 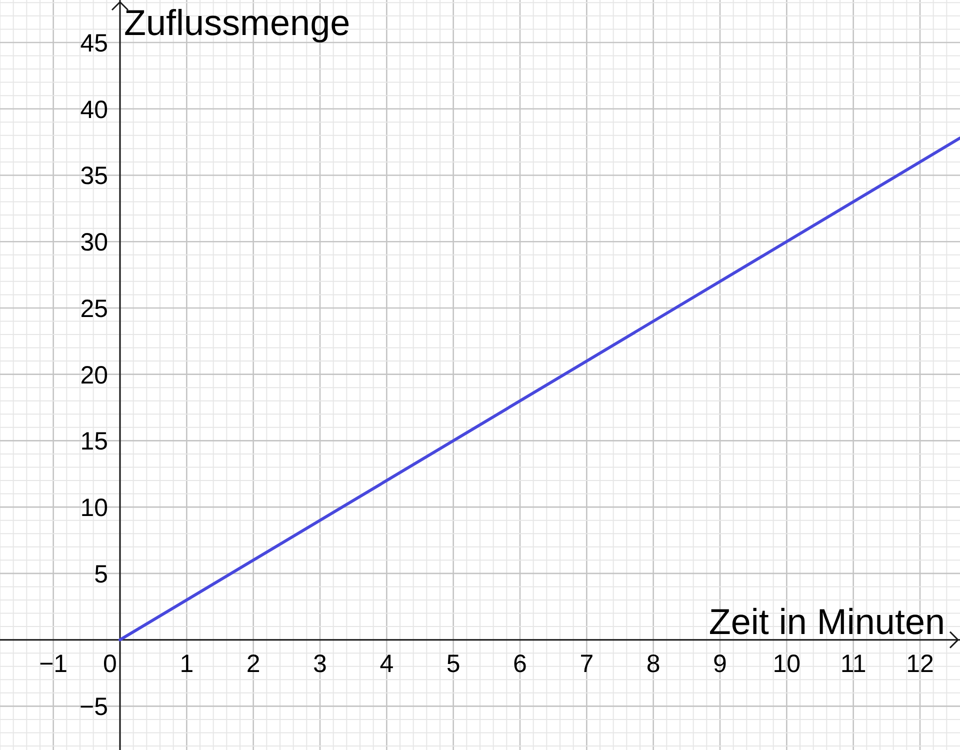 I want to click on x-axis-title: Zeit in Minuten, so click(x=826, y=621).